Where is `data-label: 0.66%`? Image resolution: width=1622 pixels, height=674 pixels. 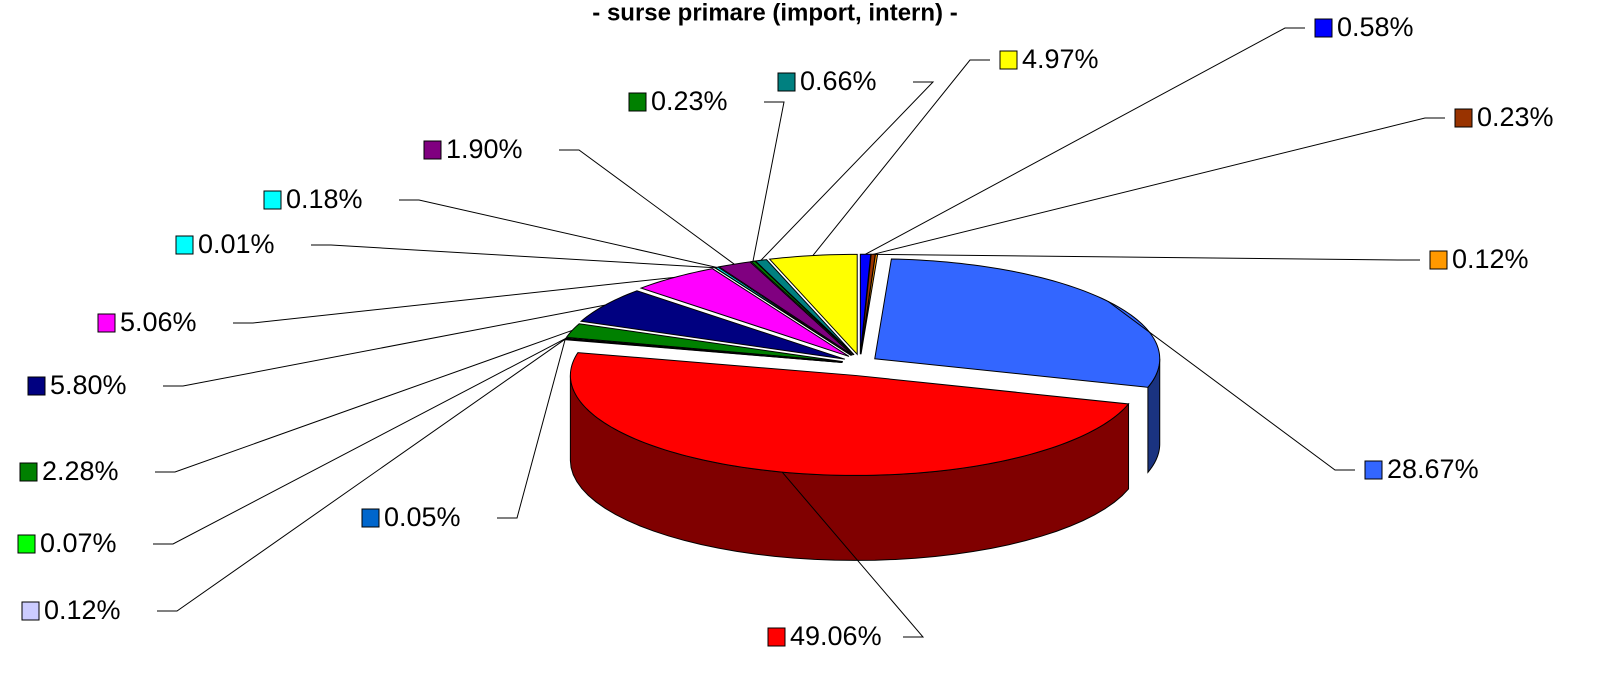
data-label: 0.66% is located at coordinates (838, 81).